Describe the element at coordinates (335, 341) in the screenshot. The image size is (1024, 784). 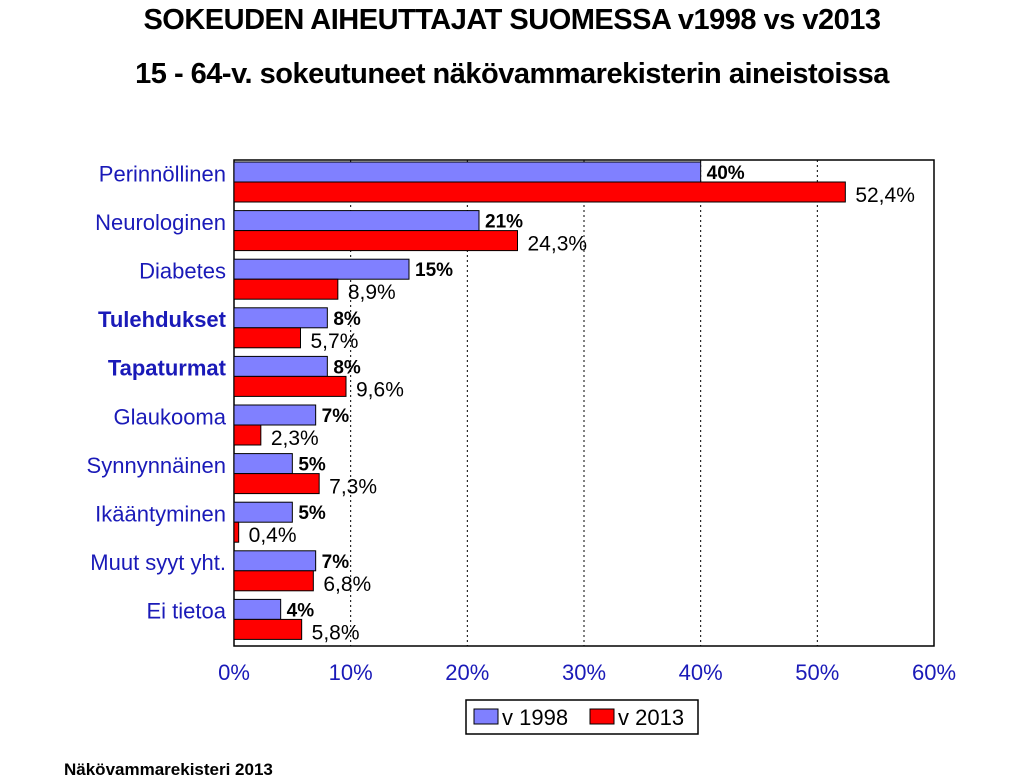
I see `data-label-2013: 5,7%` at that location.